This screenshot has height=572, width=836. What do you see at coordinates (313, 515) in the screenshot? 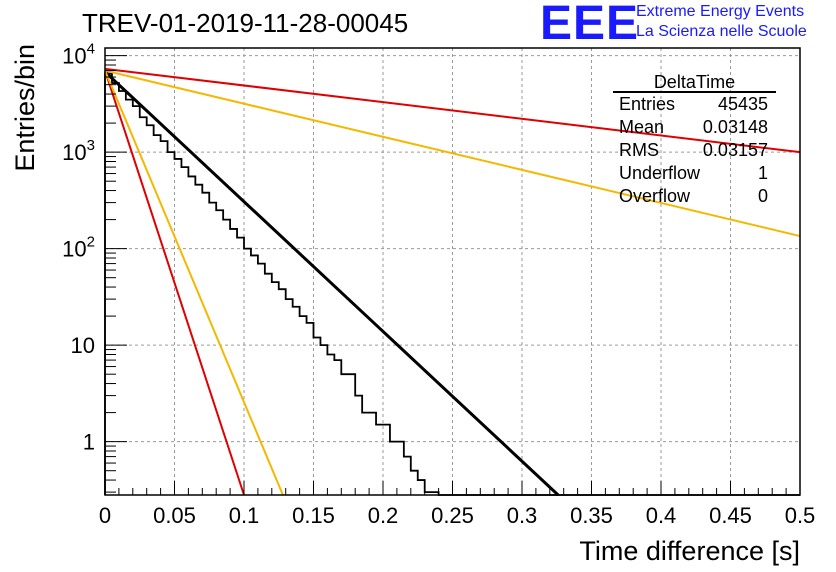
I see `x-tick-label: 0.15` at bounding box center [313, 515].